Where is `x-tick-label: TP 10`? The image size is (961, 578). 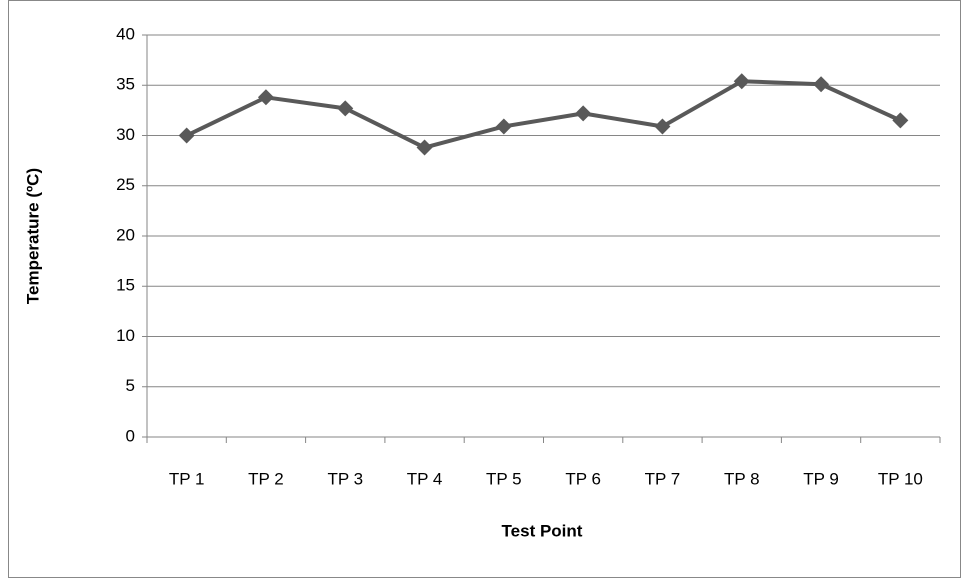 x-tick-label: TP 10 is located at coordinates (900, 478).